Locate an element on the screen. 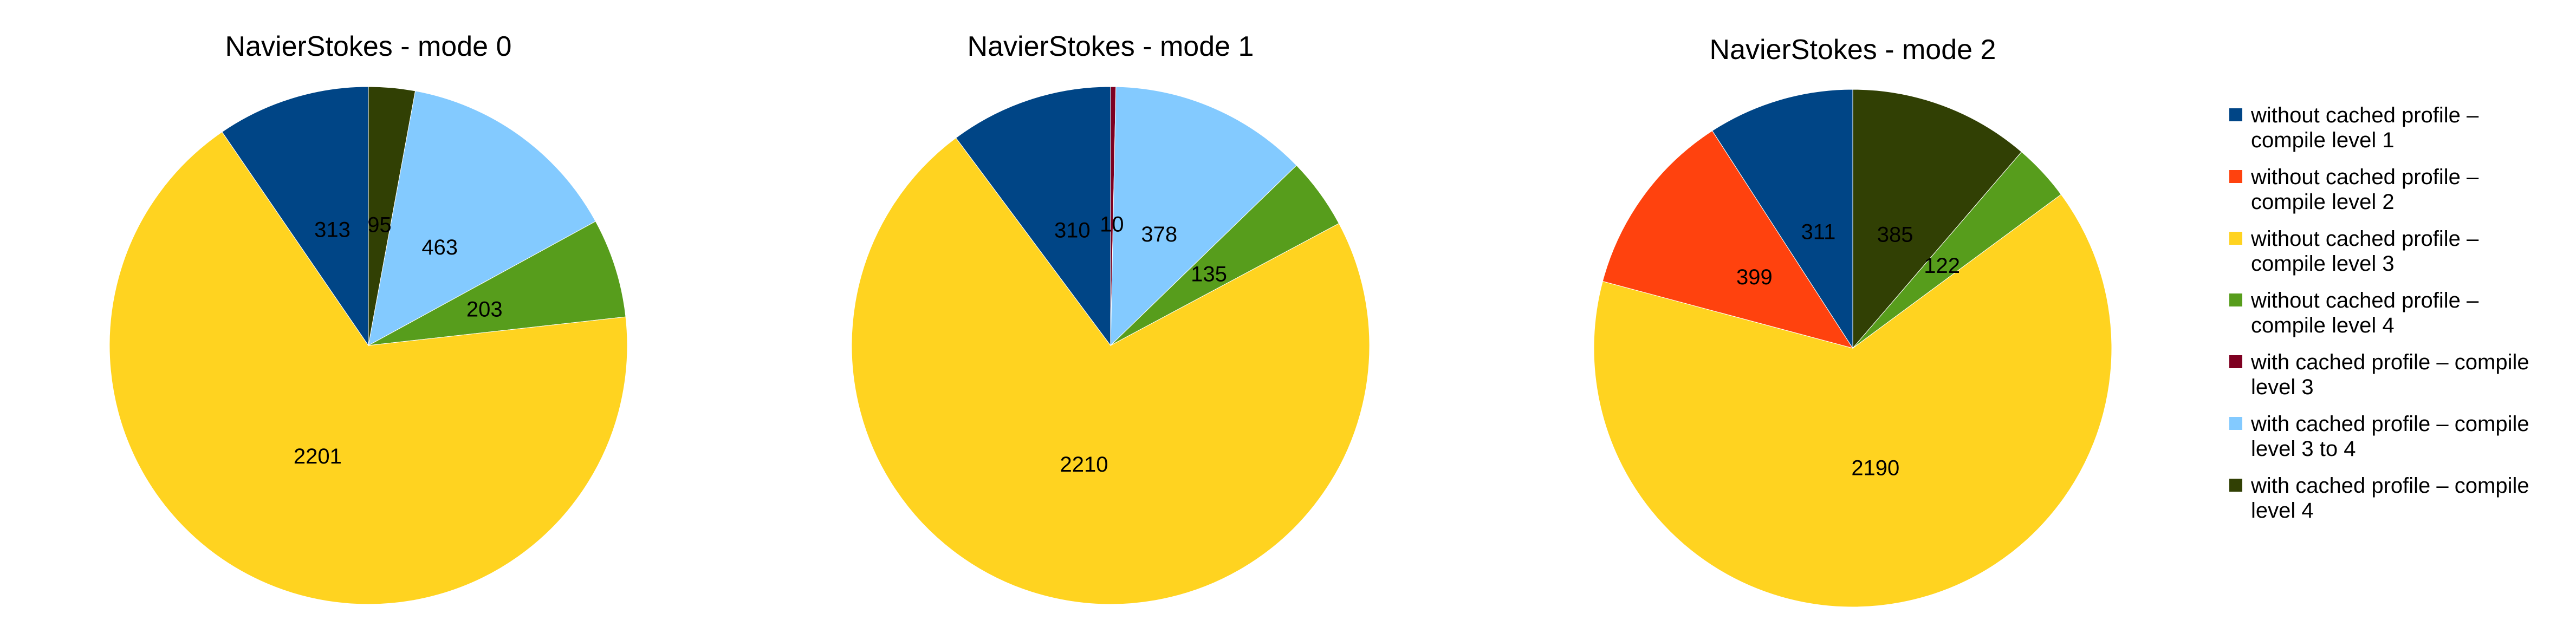 This screenshot has height=620, width=2576. legend-label: level 3 to 4 is located at coordinates (2303, 449).